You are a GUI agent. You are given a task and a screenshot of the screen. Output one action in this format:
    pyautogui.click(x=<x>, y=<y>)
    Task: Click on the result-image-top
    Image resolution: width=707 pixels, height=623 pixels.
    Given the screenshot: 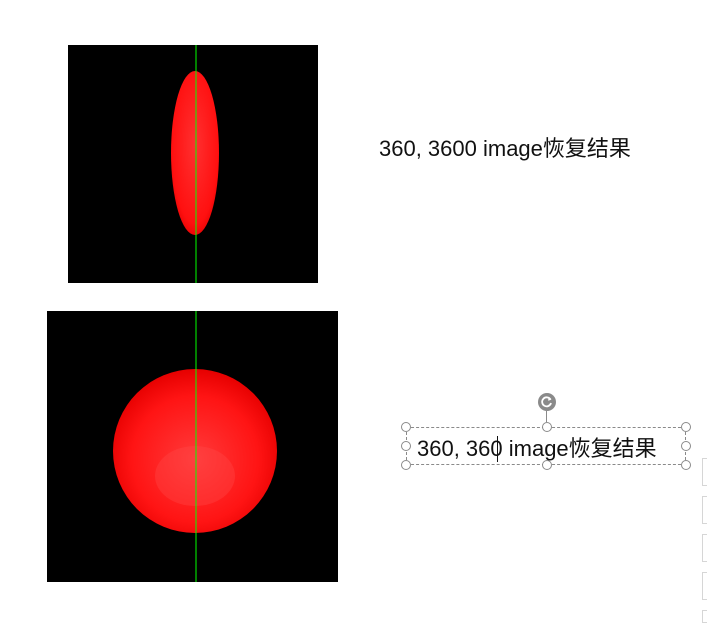 What is the action you would take?
    pyautogui.click(x=193, y=164)
    